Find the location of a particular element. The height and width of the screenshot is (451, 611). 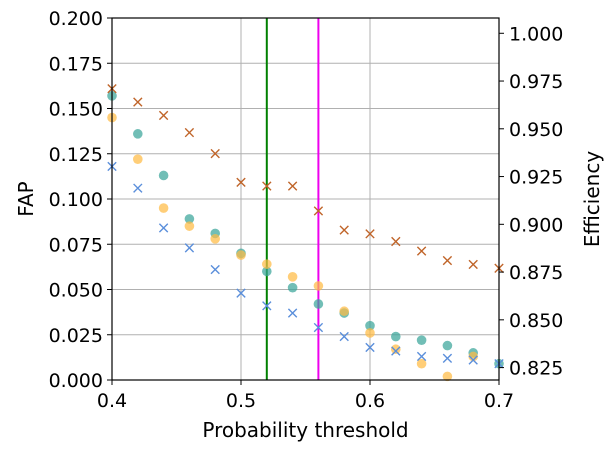

y-right-tick-label: 0.900 is located at coordinates (536, 225).